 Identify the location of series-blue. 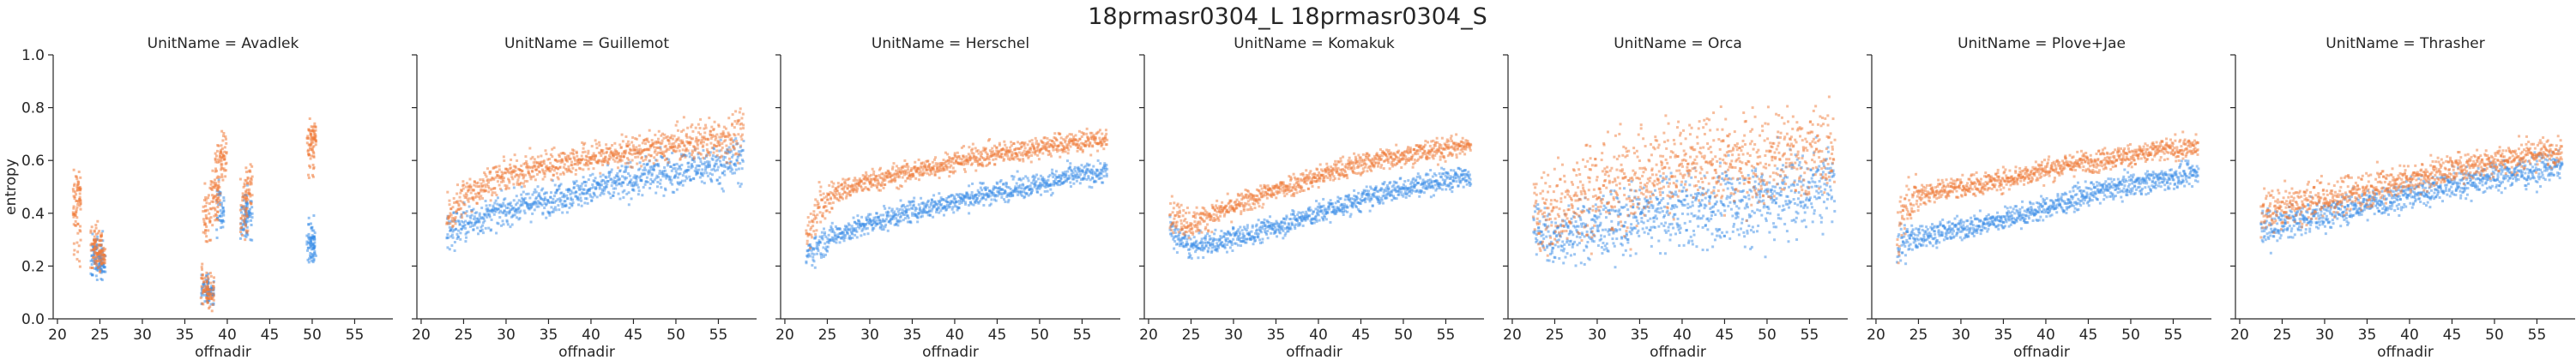
(203, 242).